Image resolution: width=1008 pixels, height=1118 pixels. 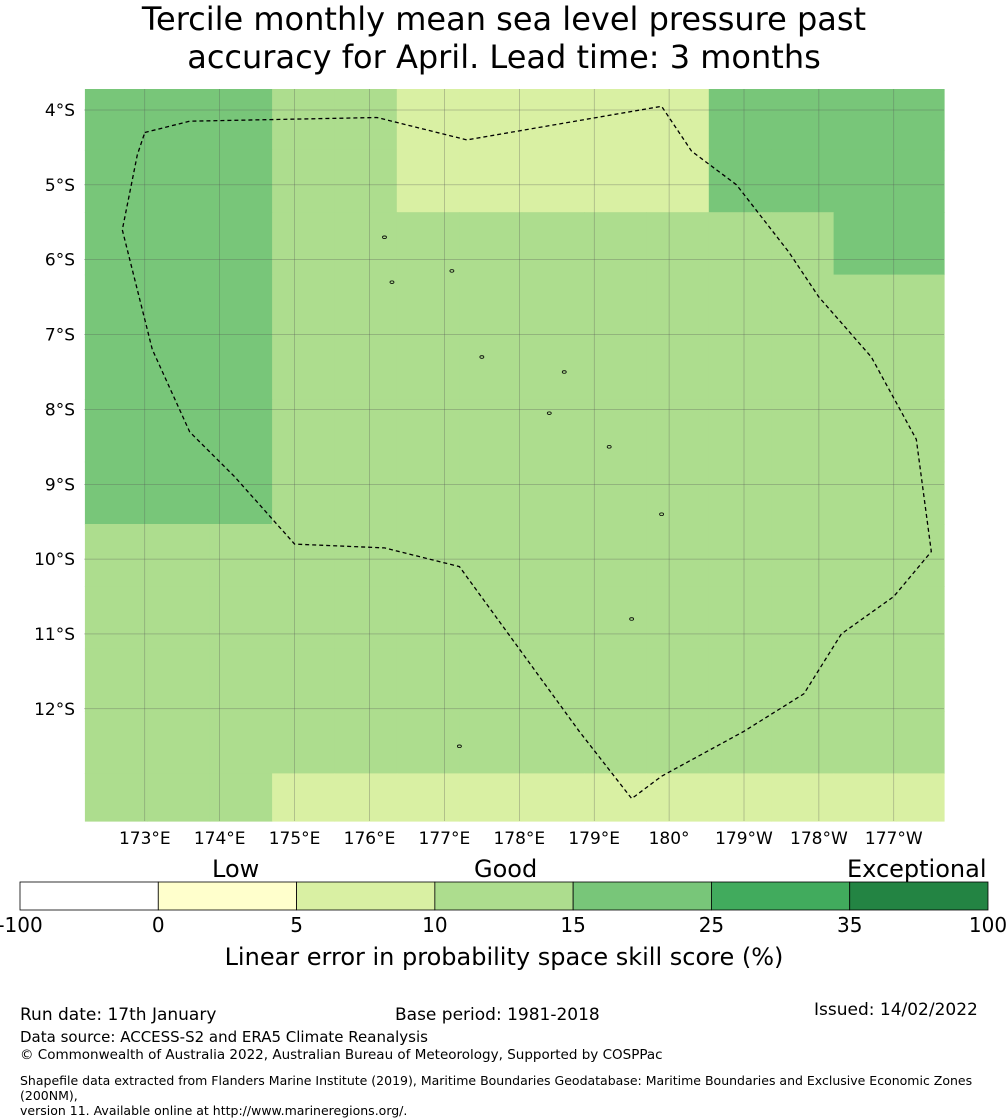 What do you see at coordinates (434, 925) in the screenshot?
I see `colorbar-tick: 10` at bounding box center [434, 925].